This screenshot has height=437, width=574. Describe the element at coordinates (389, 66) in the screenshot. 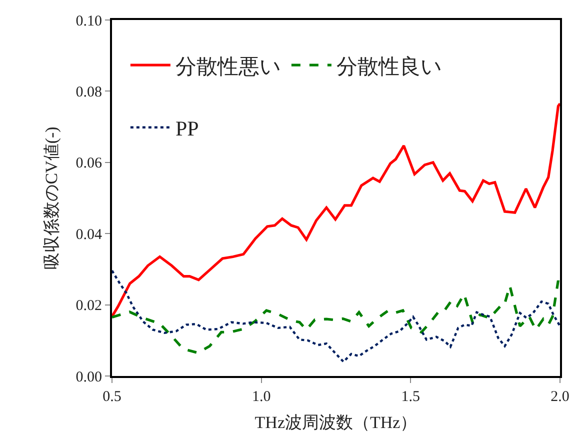

I see `legend-label: 分散性良い` at that location.